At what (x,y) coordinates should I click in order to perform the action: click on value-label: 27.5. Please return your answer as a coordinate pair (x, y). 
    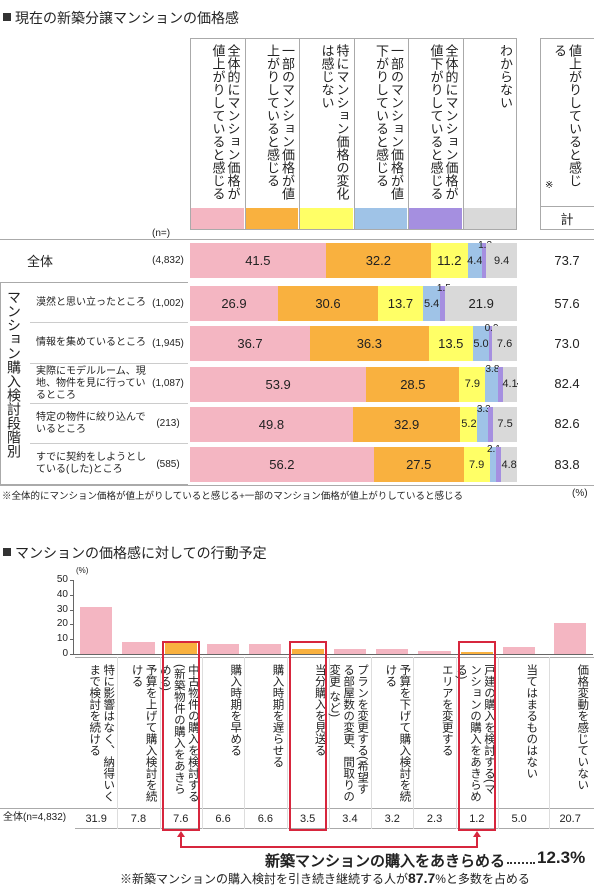
    Looking at the image, I should click on (419, 465).